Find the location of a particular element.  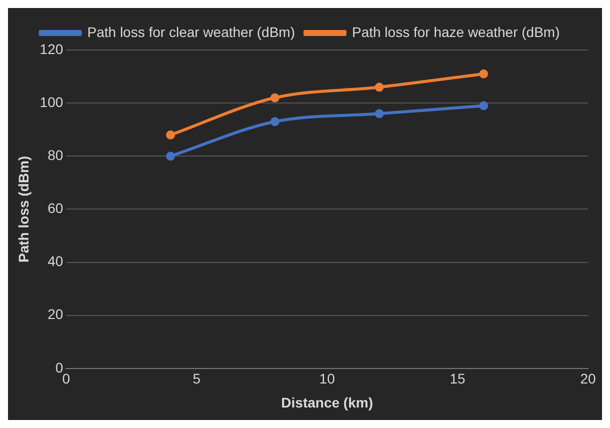

y-tick-label: 0 is located at coordinates (59, 367).